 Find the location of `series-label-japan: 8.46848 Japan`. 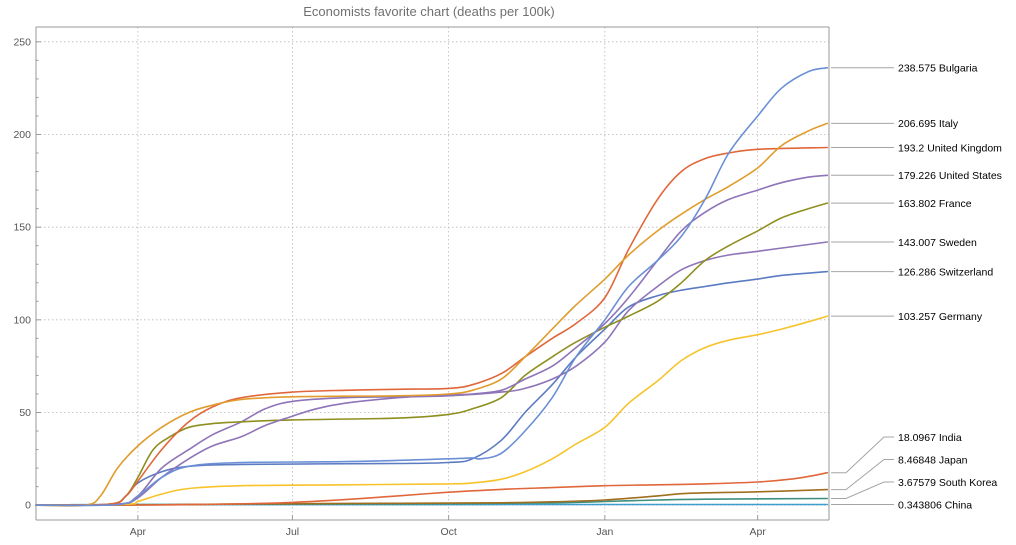

series-label-japan: 8.46848 Japan is located at coordinates (933, 460).